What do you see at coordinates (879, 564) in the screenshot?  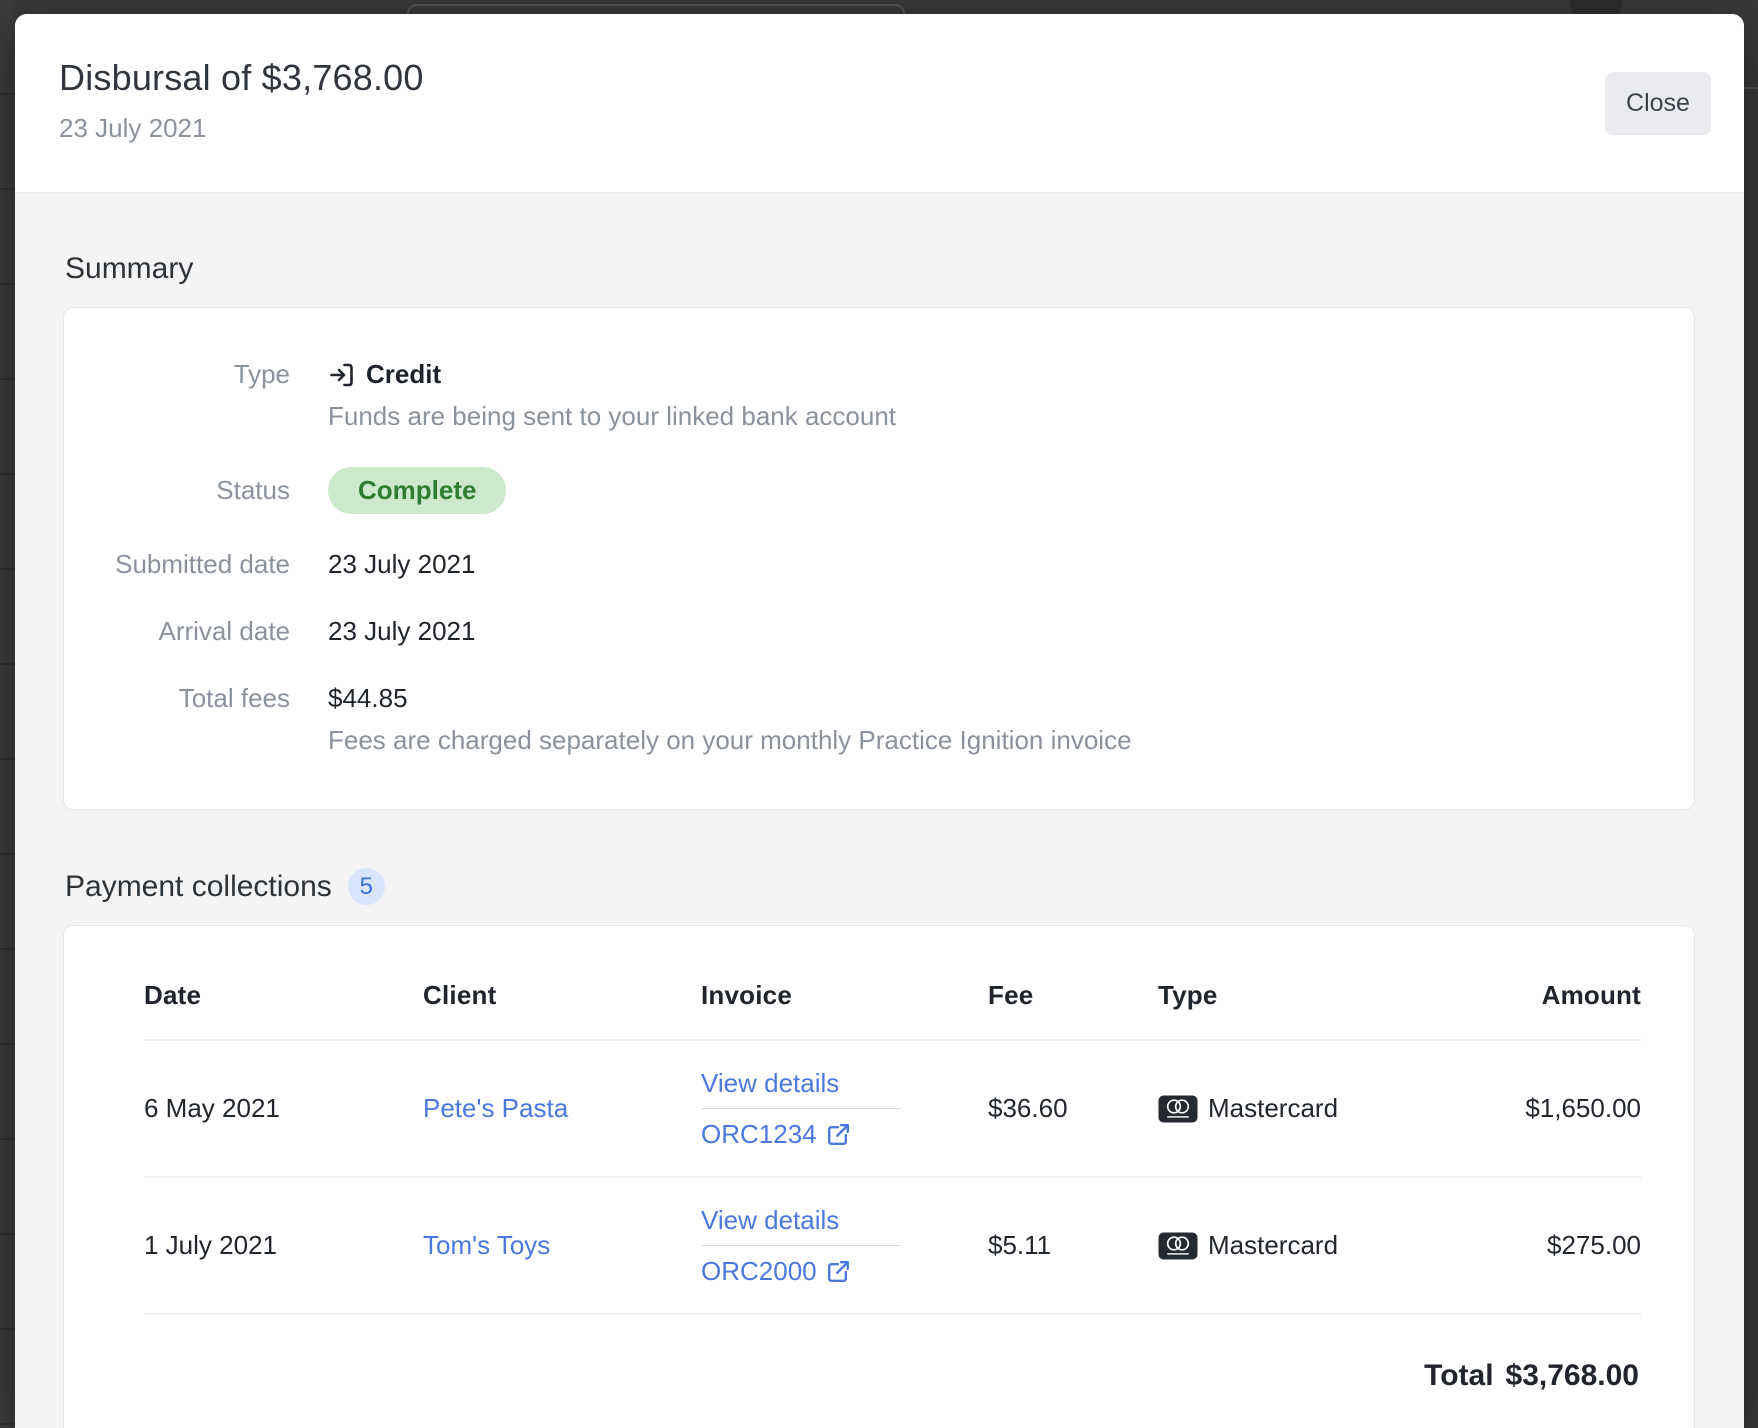 I see `summary-row-submitted: Submitted date 23 July 2021` at bounding box center [879, 564].